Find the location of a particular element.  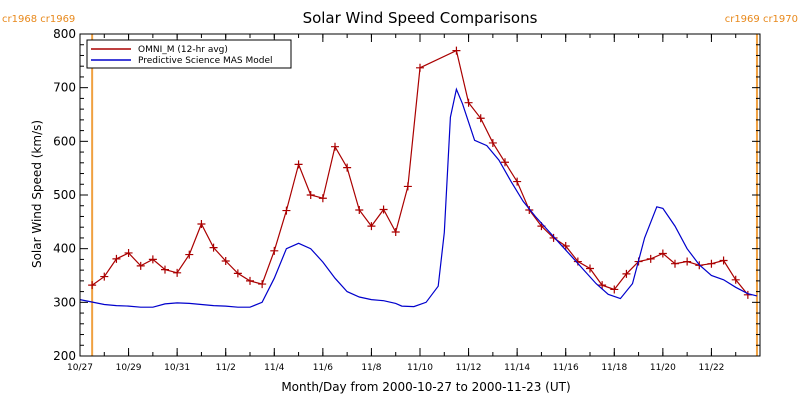

x-tick-label: 10/27 is located at coordinates (80, 368).